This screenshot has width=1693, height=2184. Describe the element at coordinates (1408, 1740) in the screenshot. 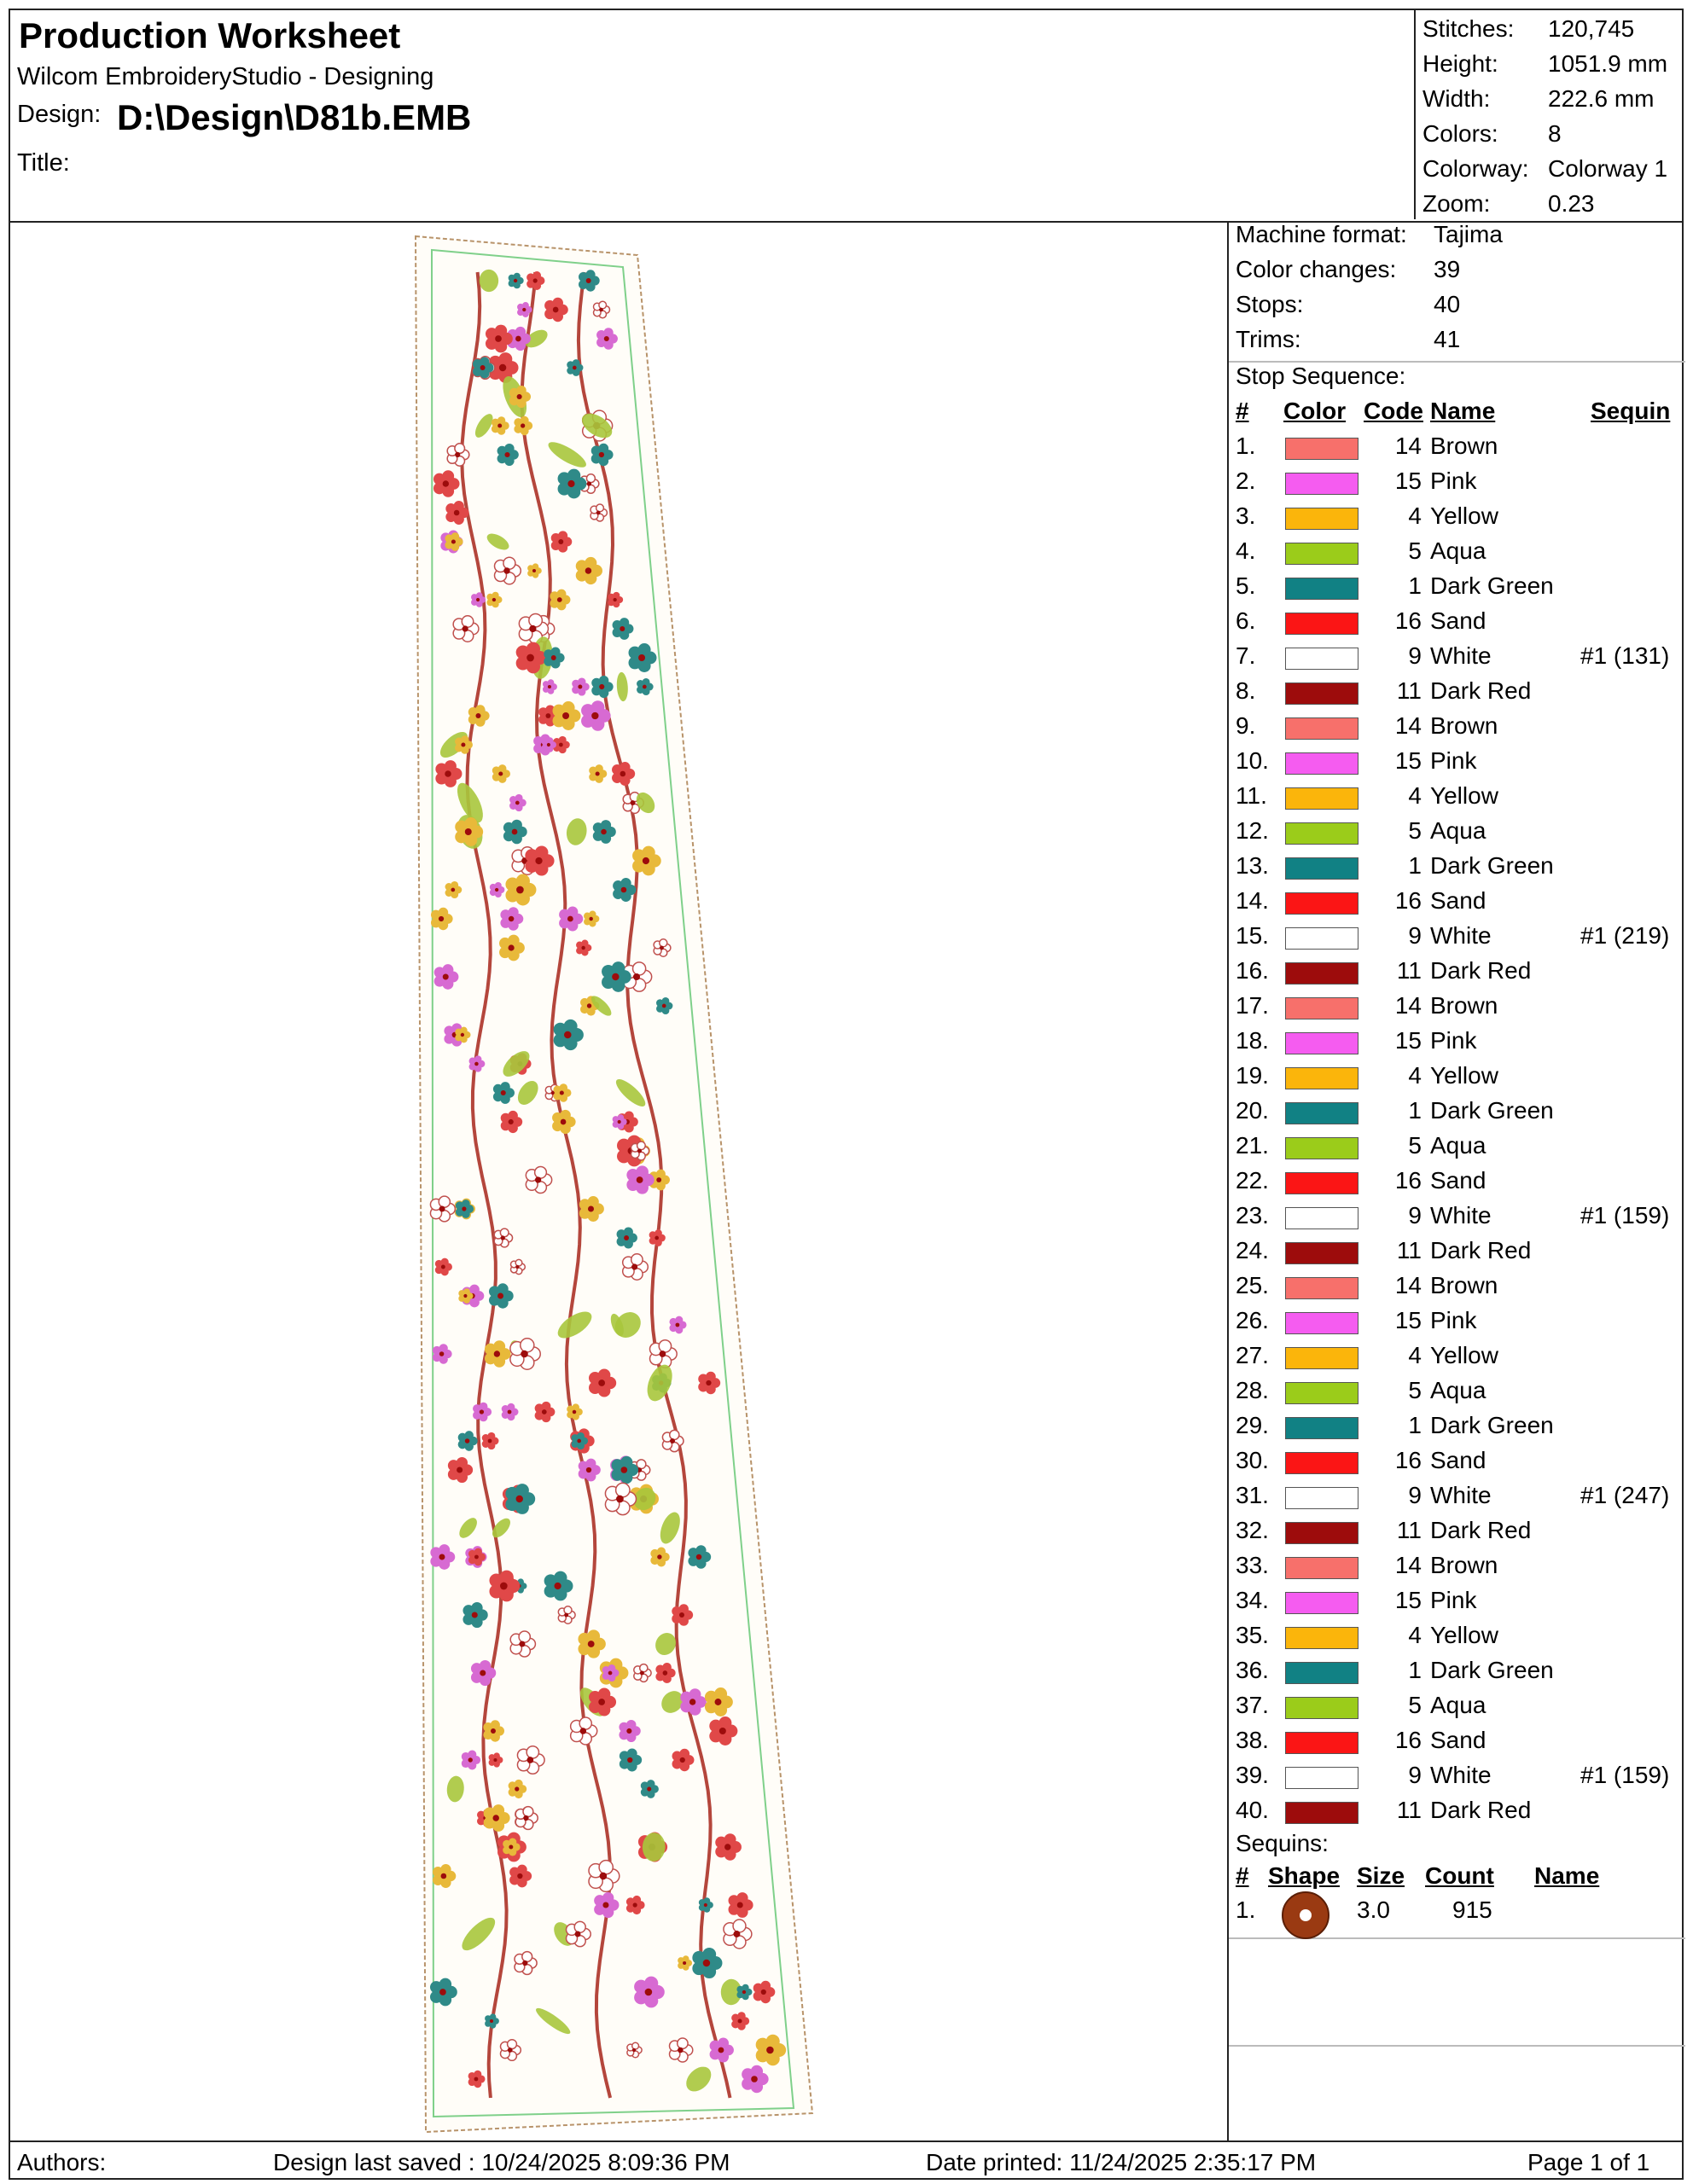

I see `color-code: 16` at that location.